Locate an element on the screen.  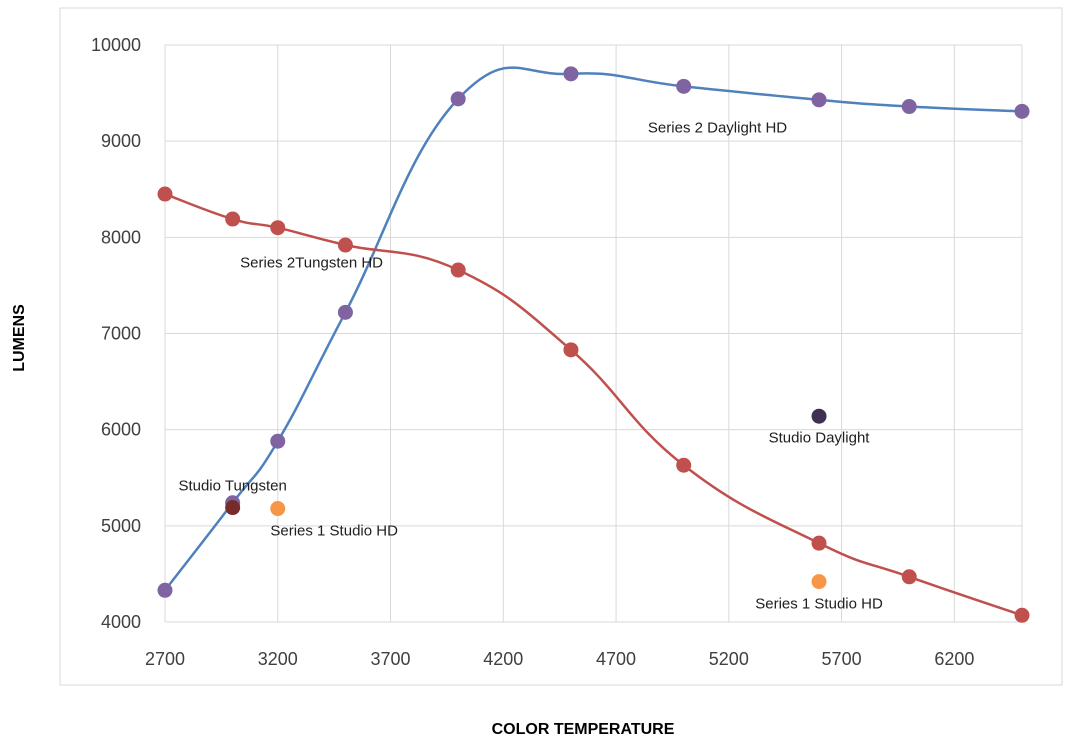
data-annotation: Studio Tungsten is located at coordinates (232, 485).